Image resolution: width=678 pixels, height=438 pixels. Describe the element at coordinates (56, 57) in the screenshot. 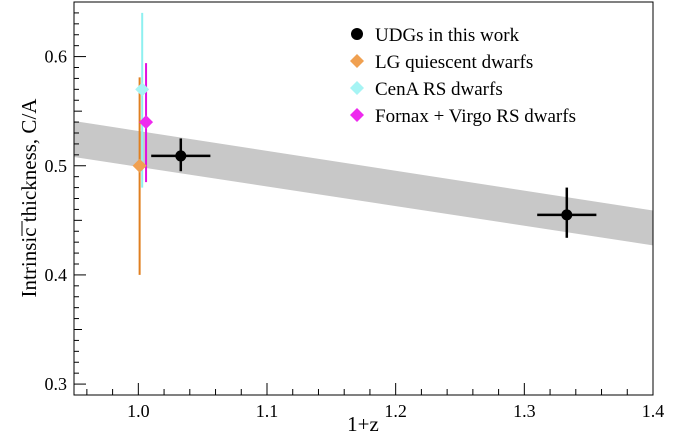

I see `y-tick-label: 0.6` at that location.